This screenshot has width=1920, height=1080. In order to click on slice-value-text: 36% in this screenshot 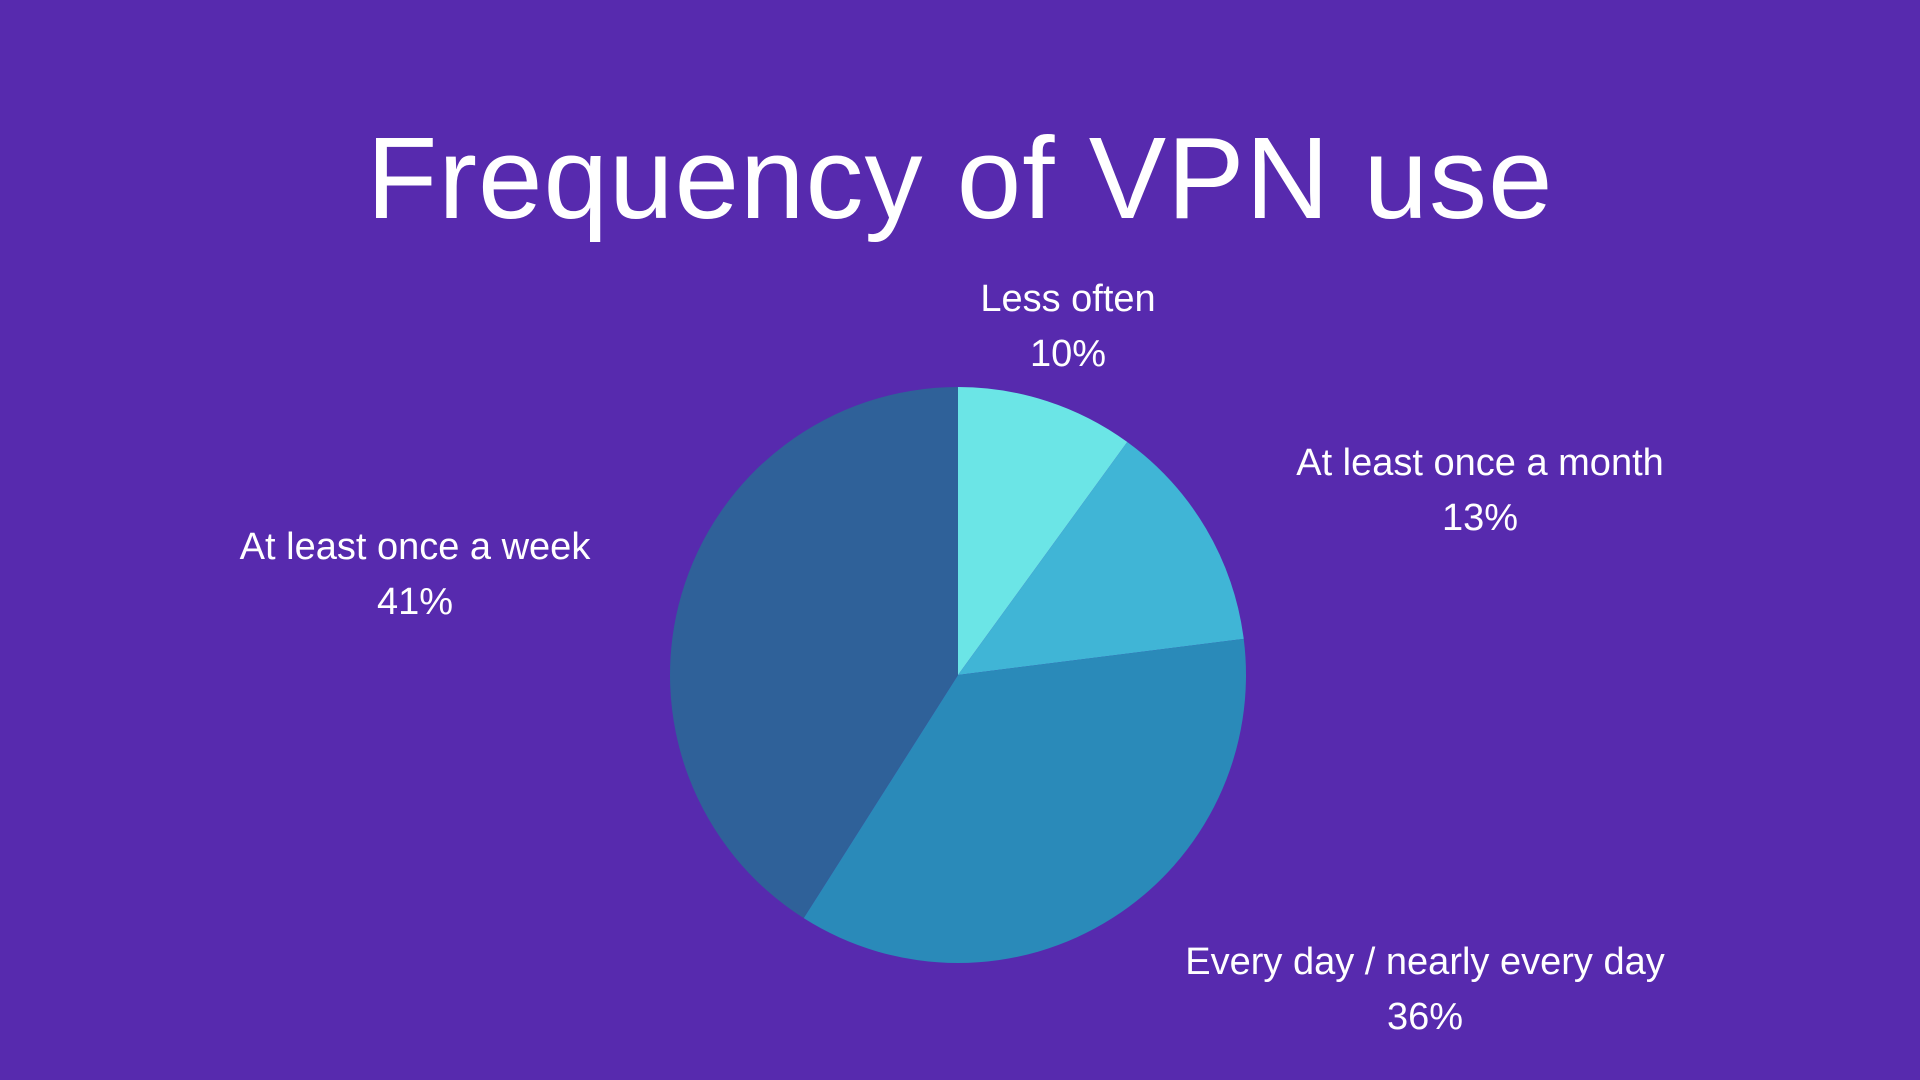, I will do `click(1425, 1017)`.